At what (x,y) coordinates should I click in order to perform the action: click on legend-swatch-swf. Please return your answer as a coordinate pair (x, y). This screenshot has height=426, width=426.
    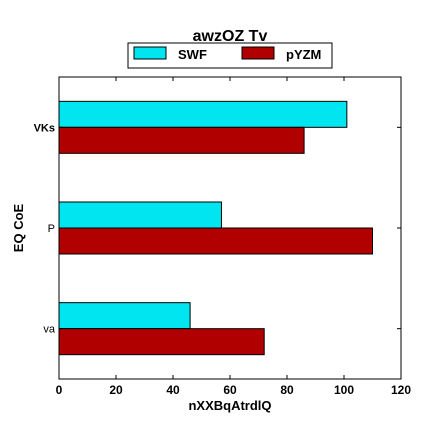
    Looking at the image, I should click on (150, 53).